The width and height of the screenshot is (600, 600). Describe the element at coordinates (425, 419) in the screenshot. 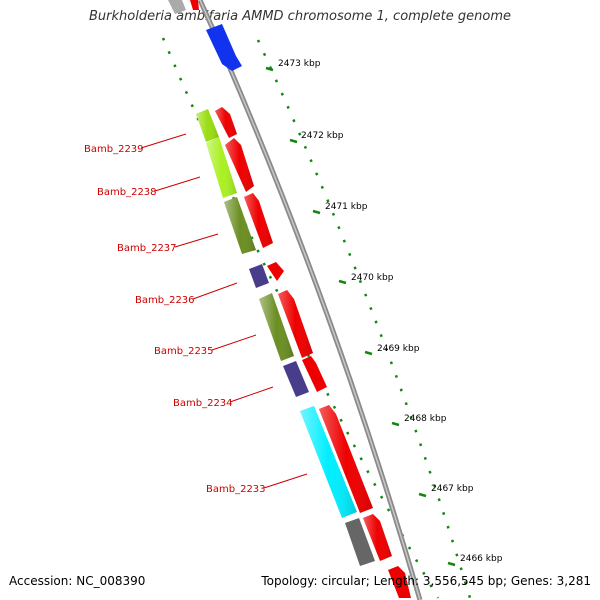

I see `tick-label: 2468 kbp` at that location.